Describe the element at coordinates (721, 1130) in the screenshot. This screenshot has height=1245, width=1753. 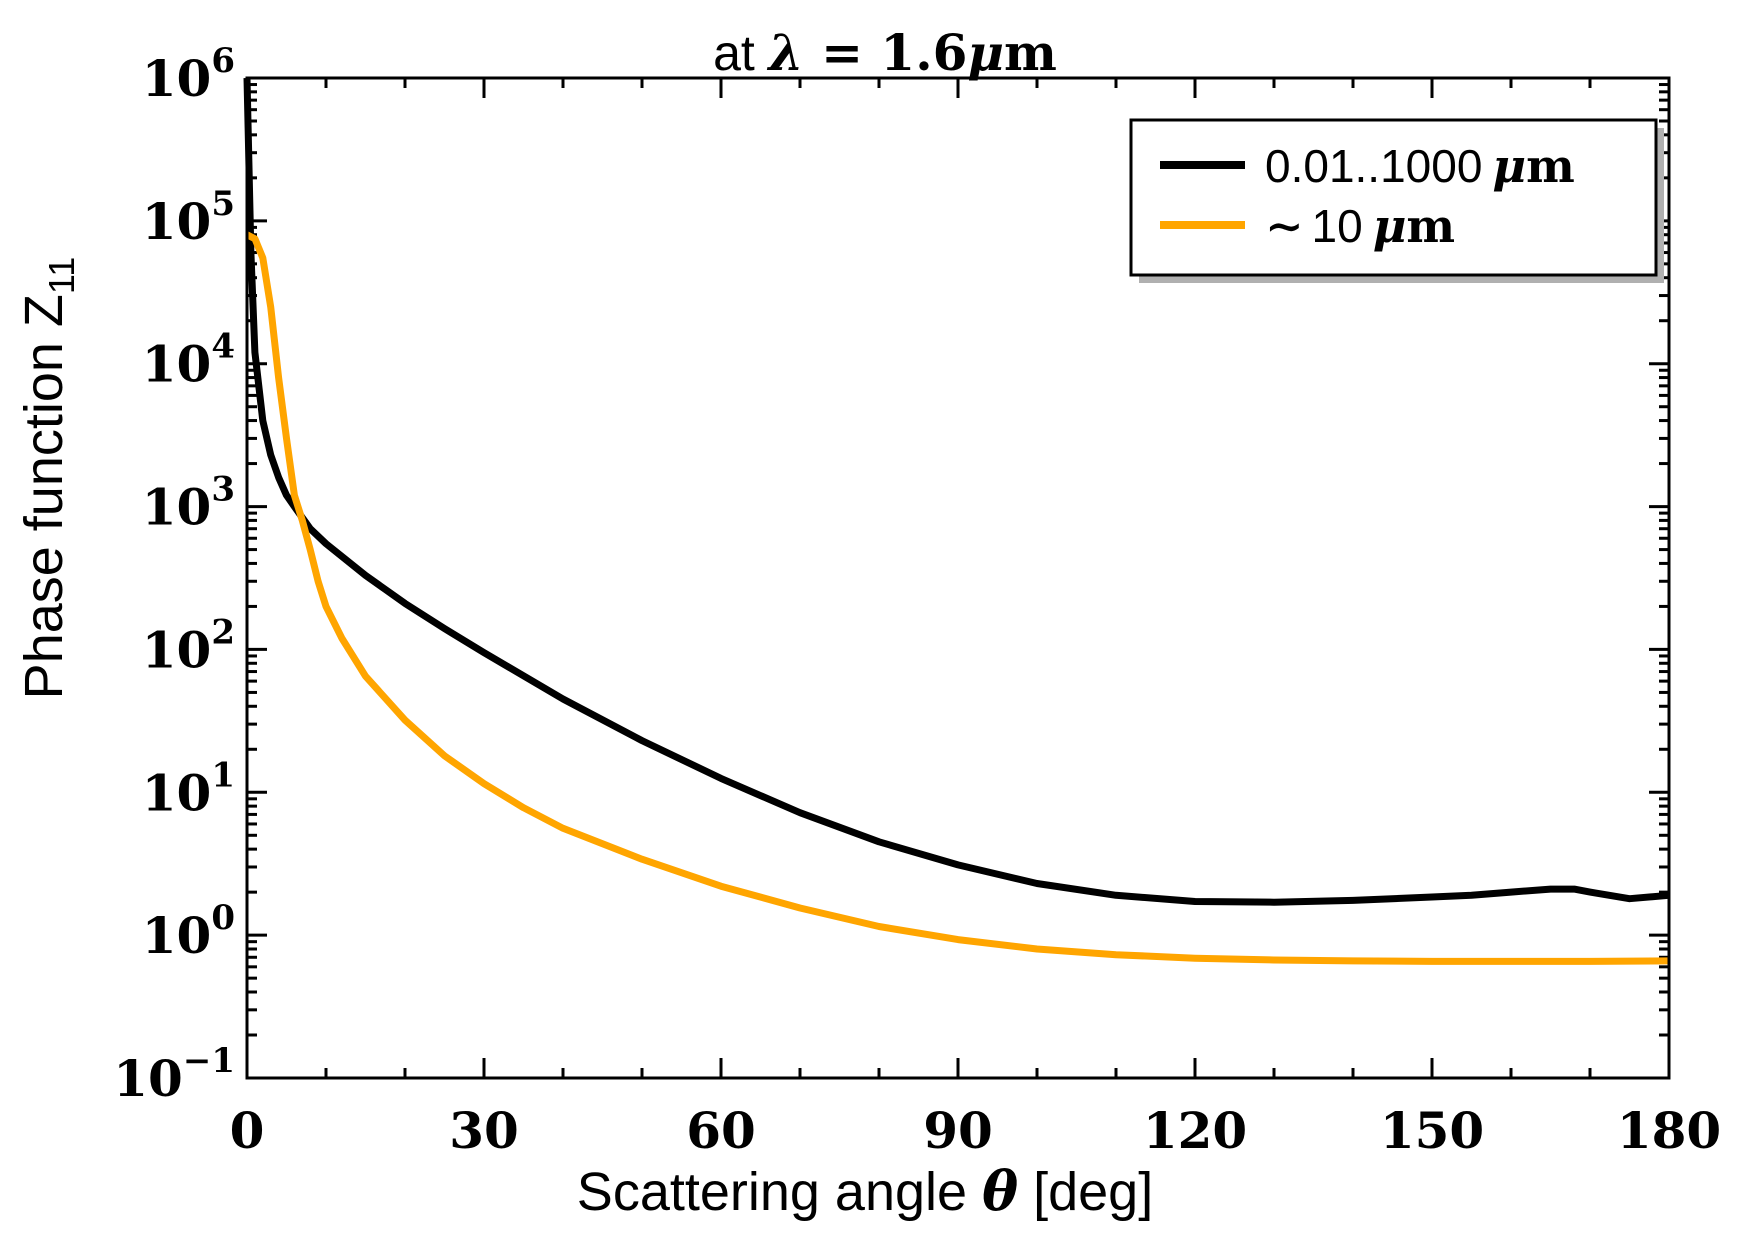
I see `x-tick-label-60: 60` at that location.